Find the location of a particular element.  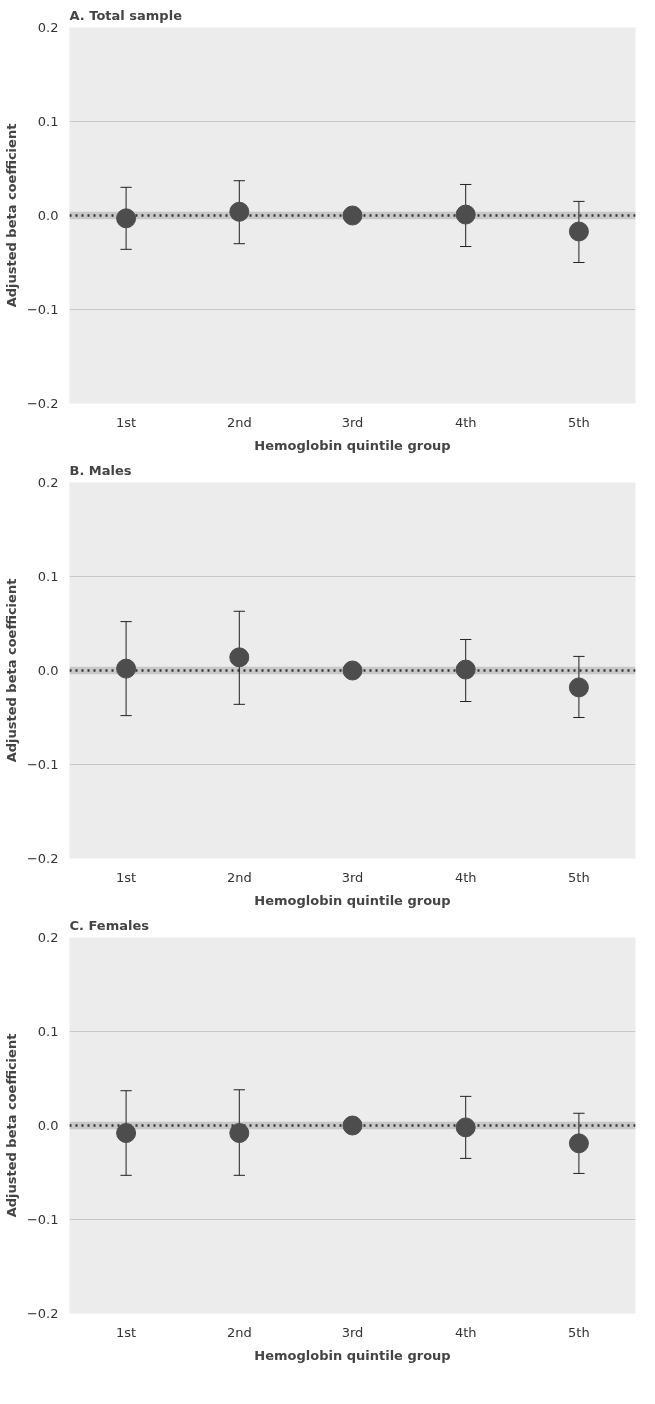

chart-title: B. Males is located at coordinates (100, 470).